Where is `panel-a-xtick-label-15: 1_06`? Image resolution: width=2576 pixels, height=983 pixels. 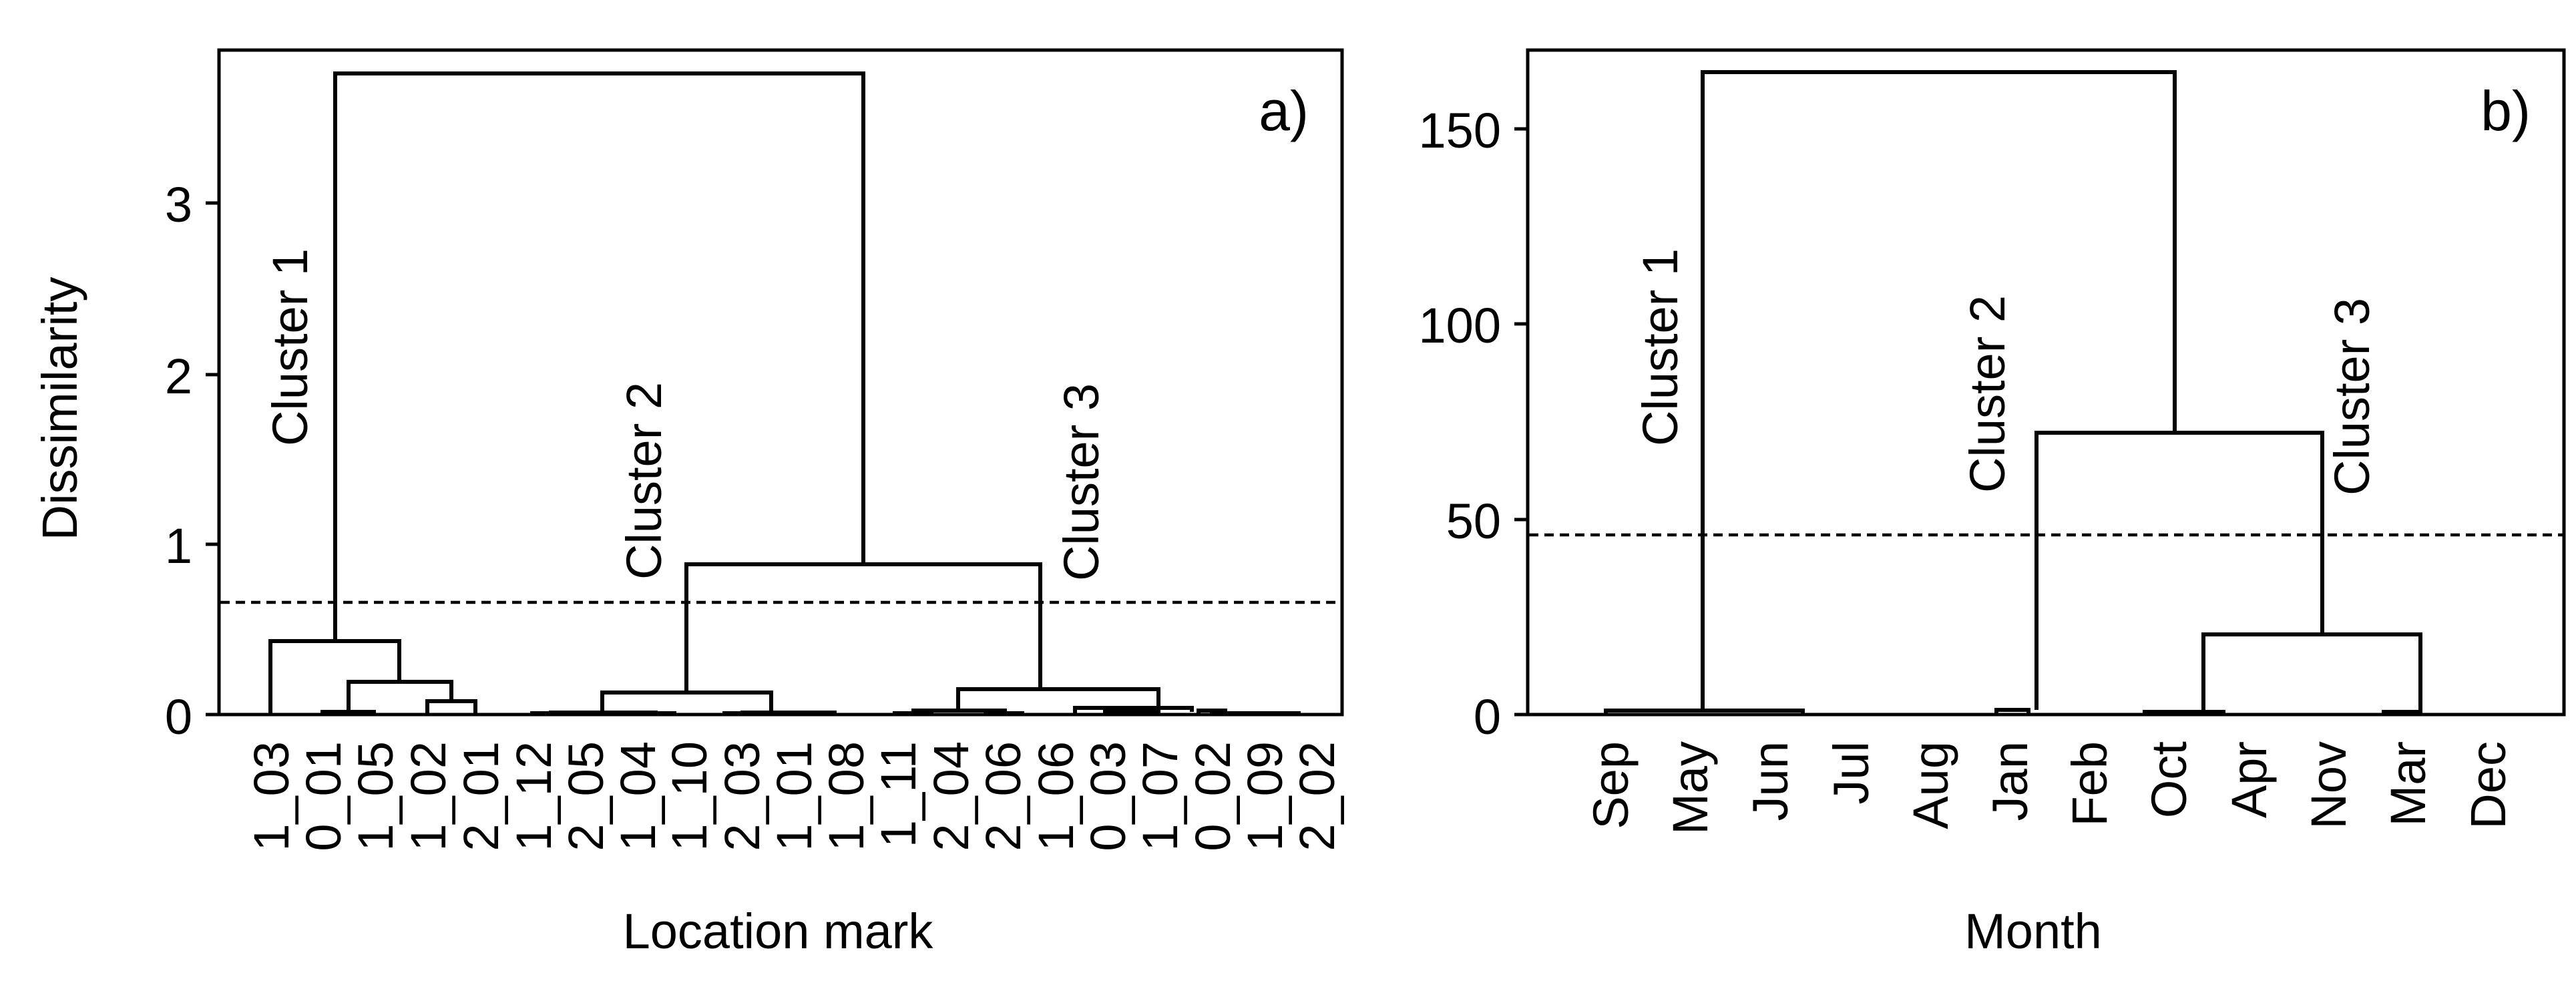
panel-a-xtick-label-15: 1_06 is located at coordinates (1056, 796).